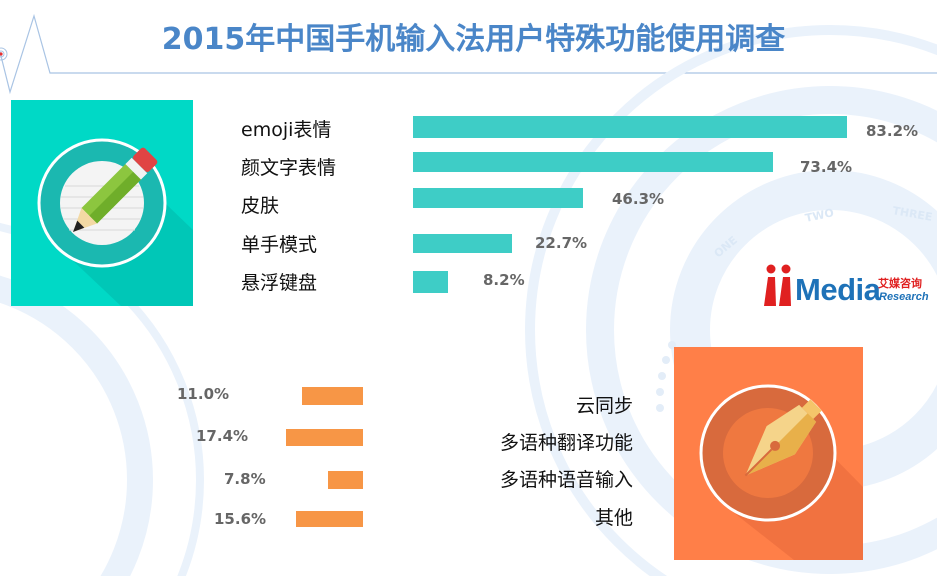  I want to click on bar-floating-keyboard, so click(430, 282).